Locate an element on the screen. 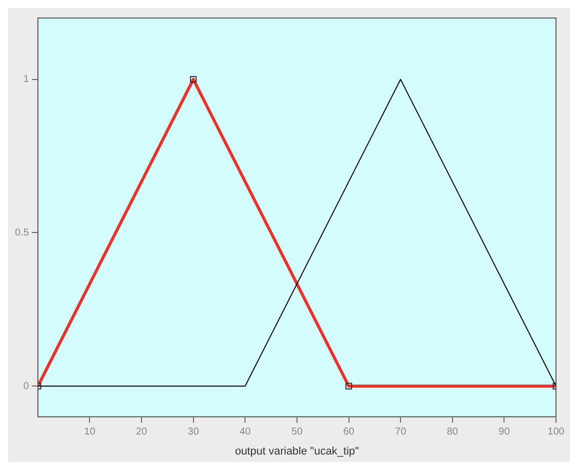  x-tick-label: 20 is located at coordinates (142, 432).